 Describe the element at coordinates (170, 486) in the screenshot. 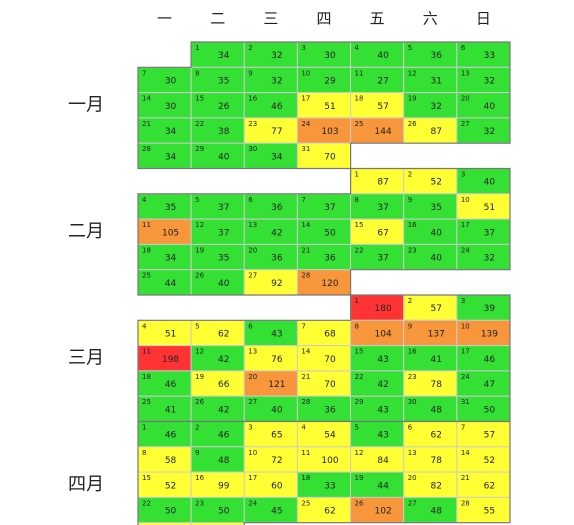

I see `value-label: 52` at that location.